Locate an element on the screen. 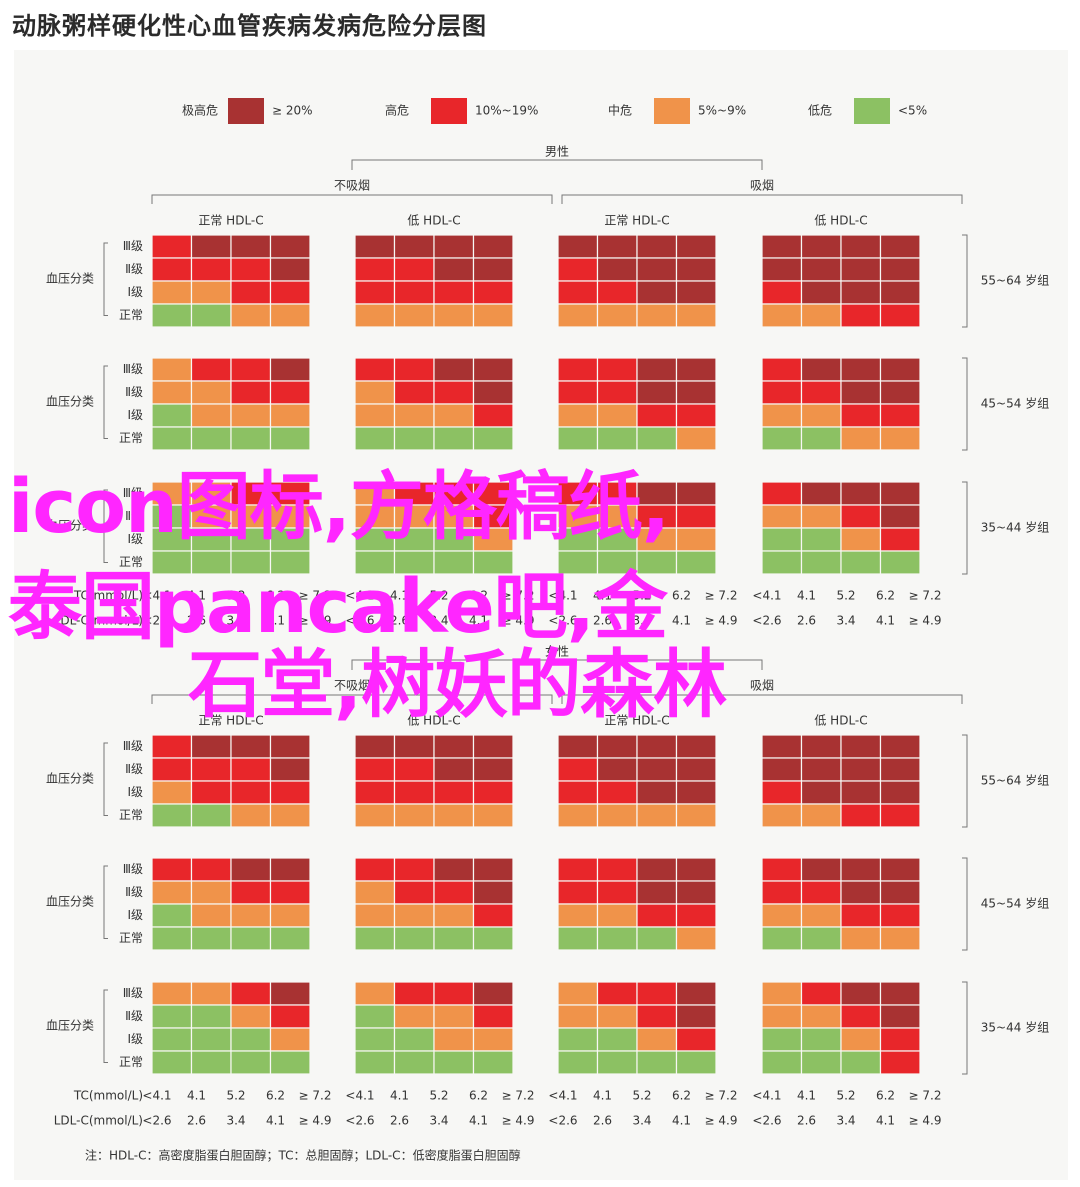  age-group-label: 55~64 岁组 is located at coordinates (1015, 280).